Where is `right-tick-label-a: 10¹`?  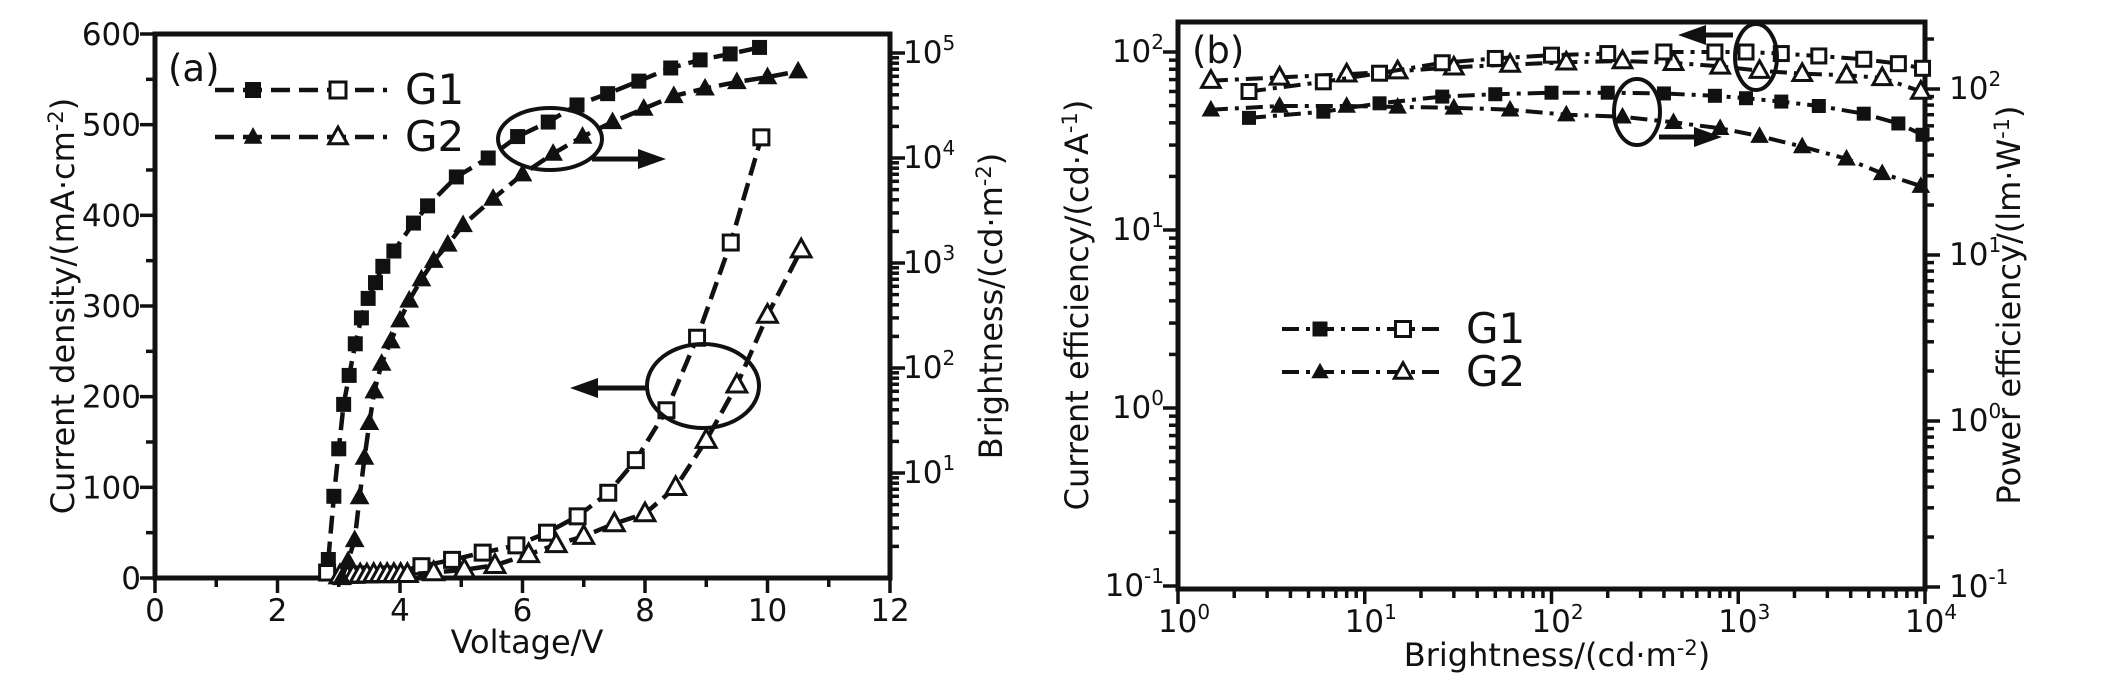
right-tick-label-a: 10¹ is located at coordinates (929, 471).